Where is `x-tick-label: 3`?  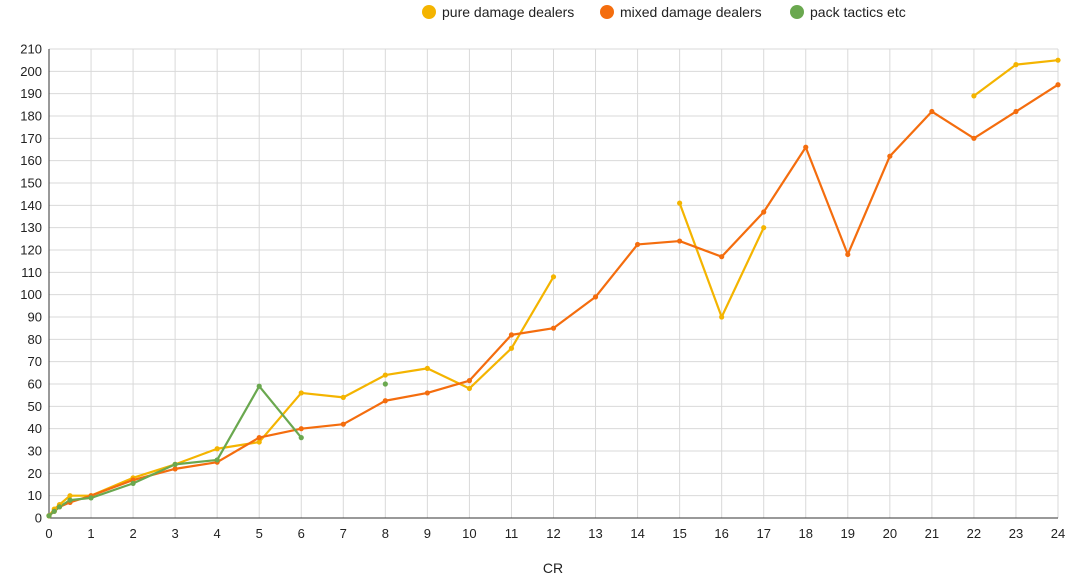
x-tick-label: 3 is located at coordinates (175, 533).